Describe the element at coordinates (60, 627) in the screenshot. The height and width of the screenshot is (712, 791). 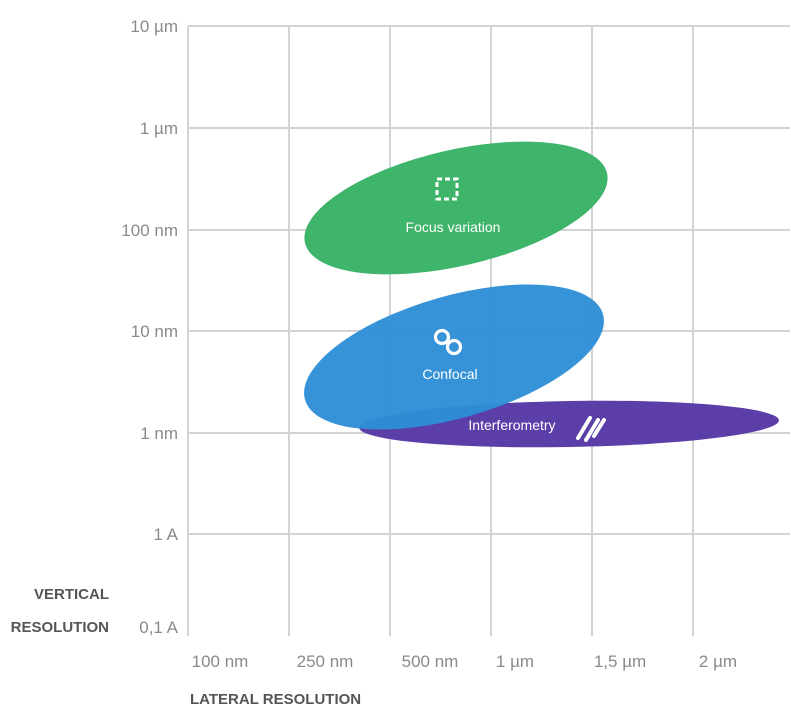
I see `y-axis-title-line: RESOLUTION` at that location.